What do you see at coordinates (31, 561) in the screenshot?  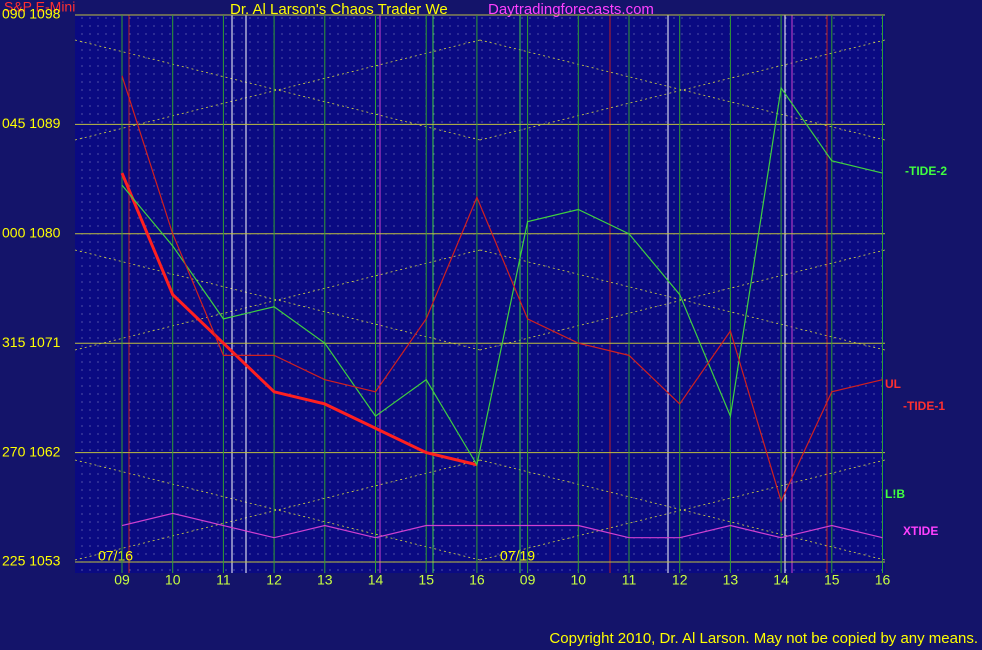 I see `y-tick-label: 225 1053` at bounding box center [31, 561].